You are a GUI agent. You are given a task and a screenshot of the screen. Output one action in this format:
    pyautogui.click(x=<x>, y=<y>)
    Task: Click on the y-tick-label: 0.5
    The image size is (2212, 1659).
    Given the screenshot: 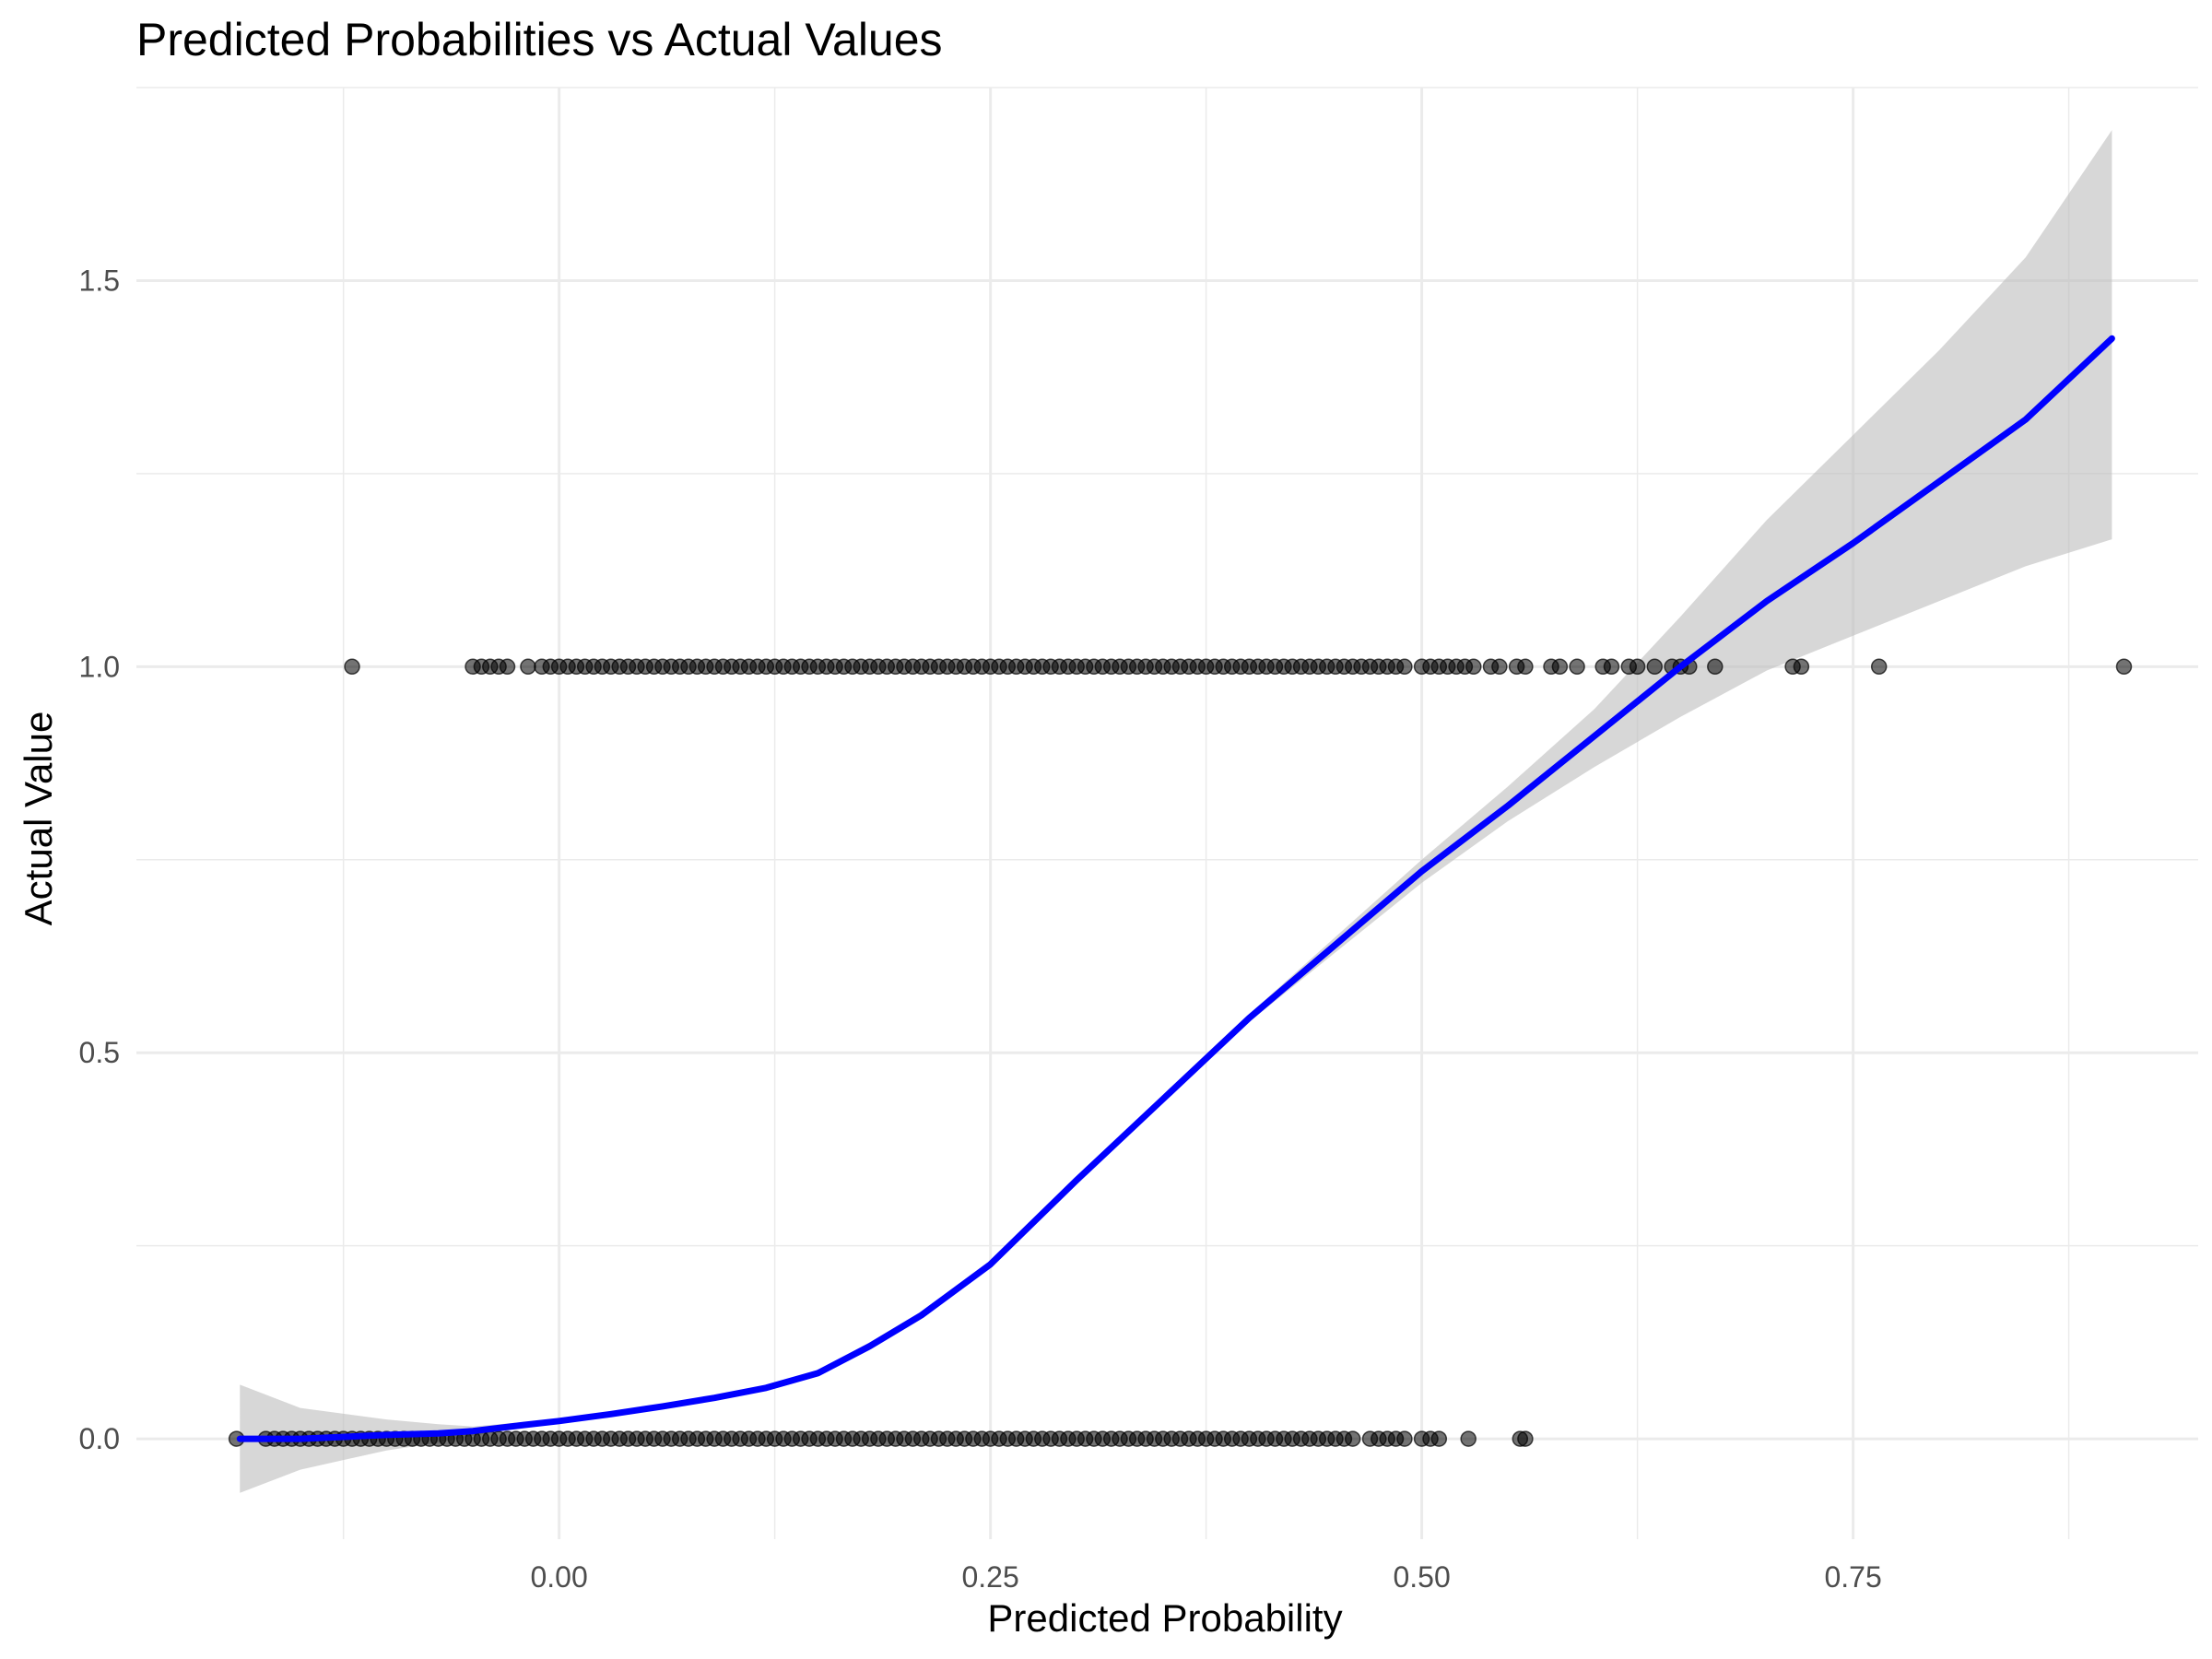 What is the action you would take?
    pyautogui.click(x=99, y=1052)
    